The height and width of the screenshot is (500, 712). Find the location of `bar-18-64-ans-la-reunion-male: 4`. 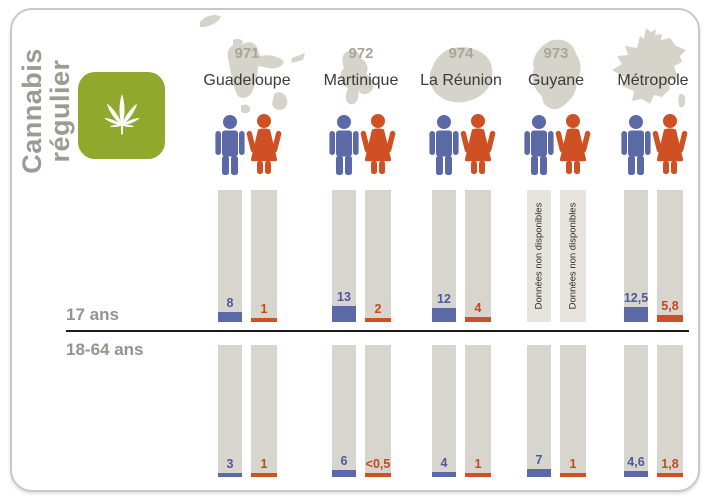

bar-18-64-ans-la-reunion-male: 4 is located at coordinates (444, 411).